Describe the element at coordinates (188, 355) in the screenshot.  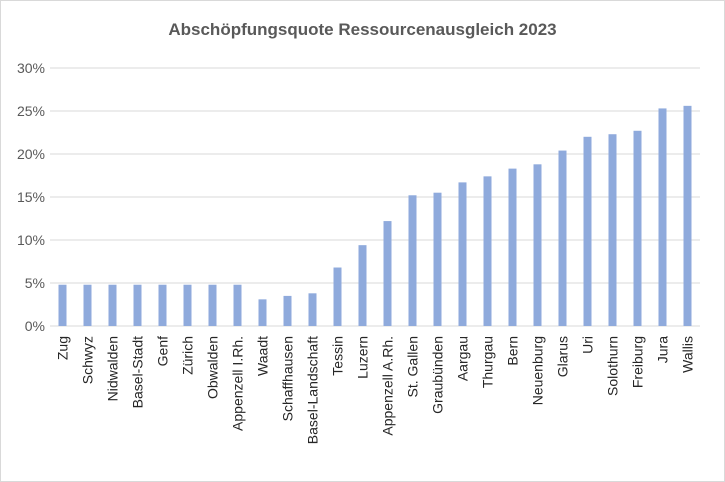
I see `x-category-label: Zürich` at that location.